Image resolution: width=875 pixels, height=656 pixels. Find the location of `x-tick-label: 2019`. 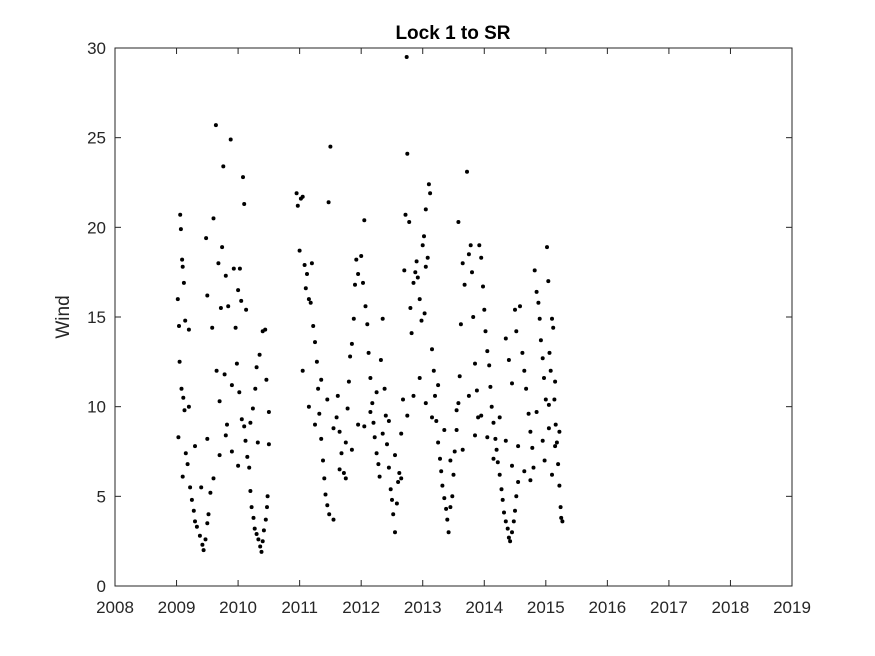

x-tick-label: 2019 is located at coordinates (792, 607).